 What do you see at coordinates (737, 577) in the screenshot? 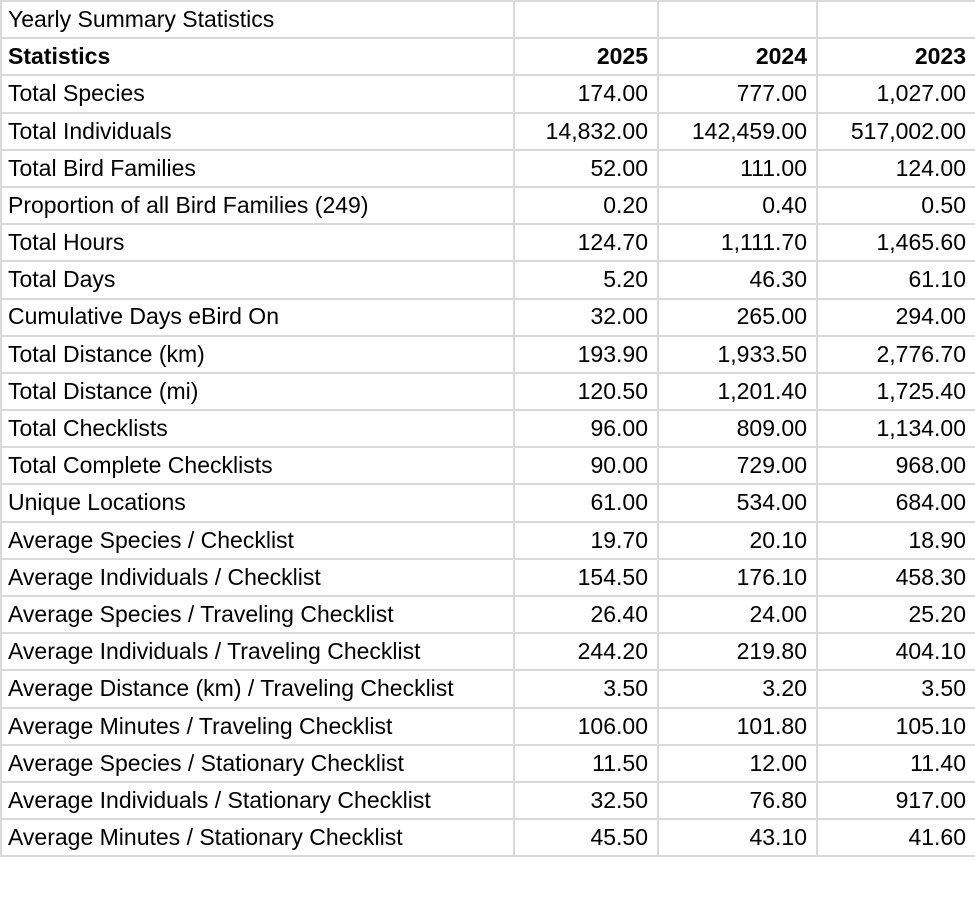
I see `row-value-cell: 176.10` at bounding box center [737, 577].